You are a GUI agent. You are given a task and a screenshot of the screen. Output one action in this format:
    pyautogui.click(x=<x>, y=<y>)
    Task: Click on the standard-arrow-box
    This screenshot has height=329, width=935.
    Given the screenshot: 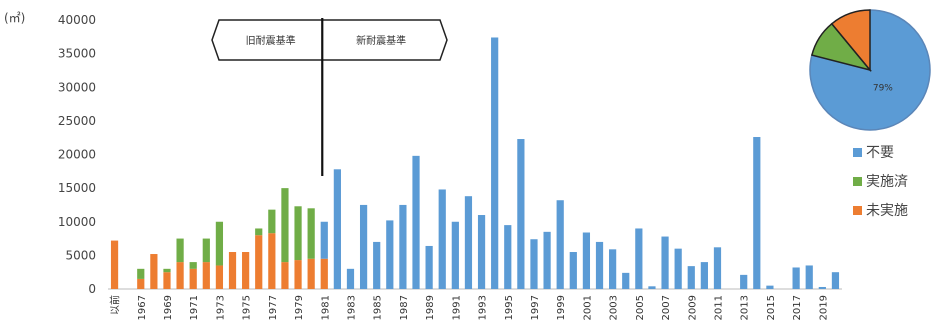 What is the action you would take?
    pyautogui.click(x=329, y=40)
    